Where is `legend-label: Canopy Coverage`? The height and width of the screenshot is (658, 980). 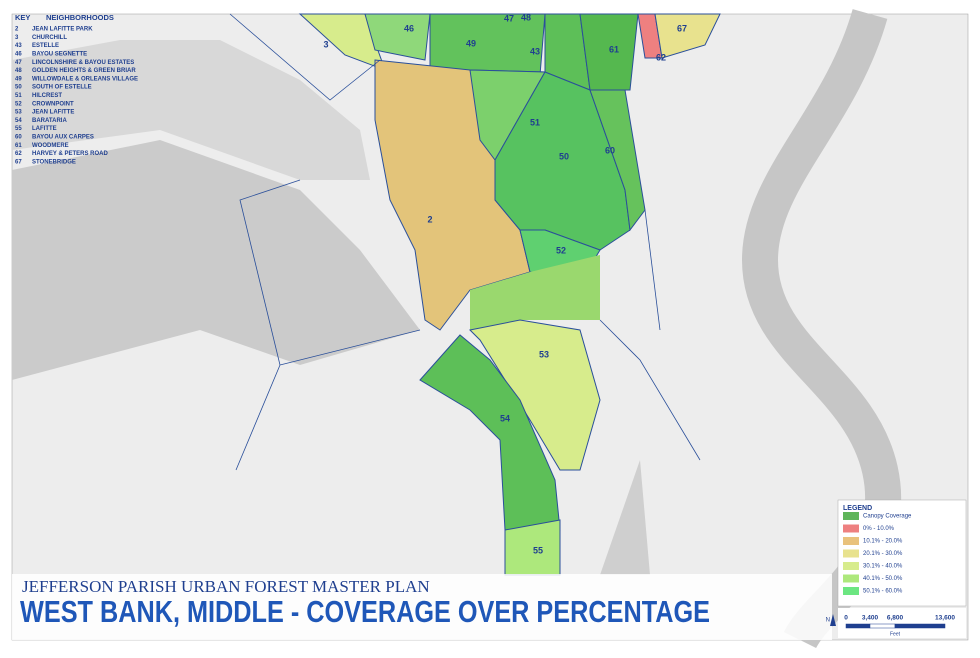
legend-label: Canopy Coverage is located at coordinates (887, 517).